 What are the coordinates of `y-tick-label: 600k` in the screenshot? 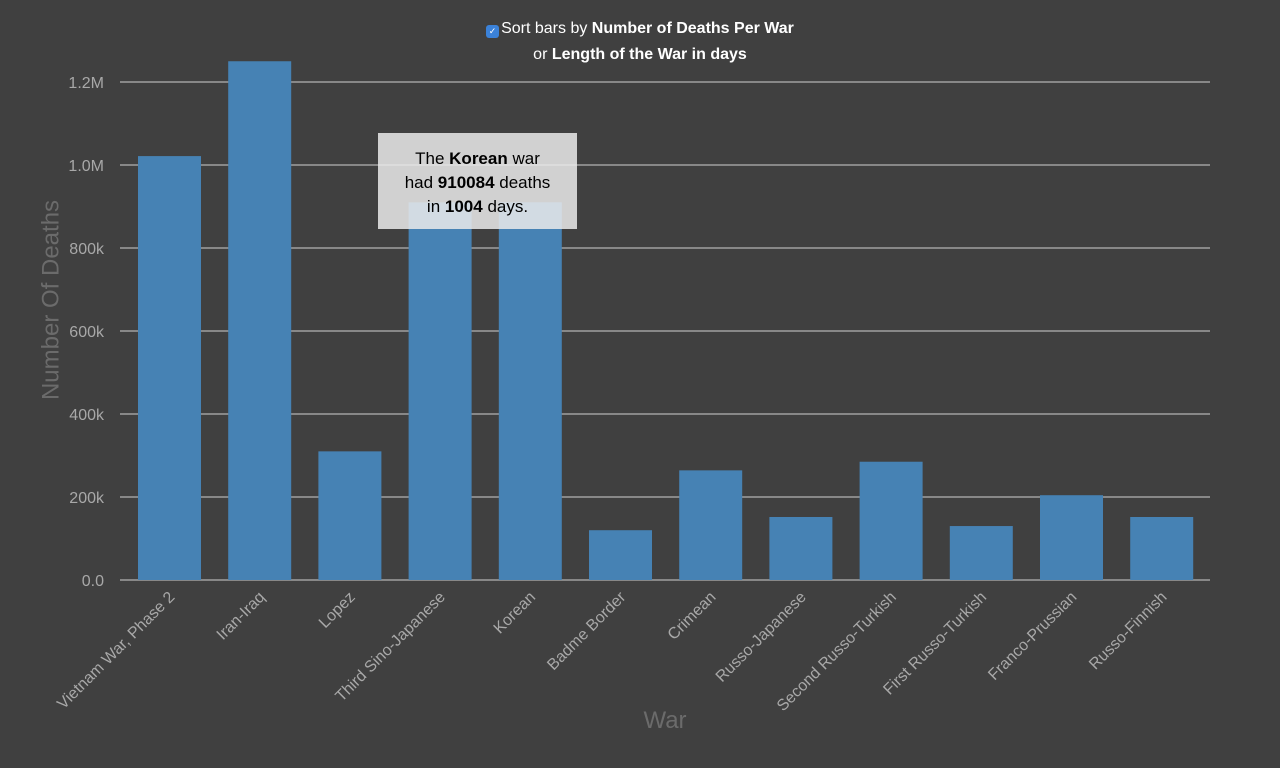 It's located at (87, 332).